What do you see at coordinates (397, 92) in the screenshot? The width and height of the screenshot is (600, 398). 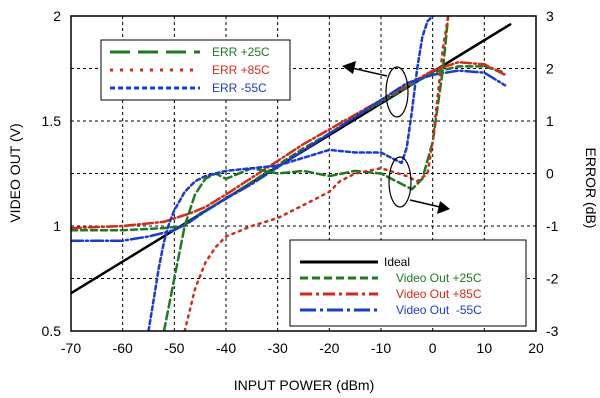 I see `annotation-ellipse-upper` at bounding box center [397, 92].